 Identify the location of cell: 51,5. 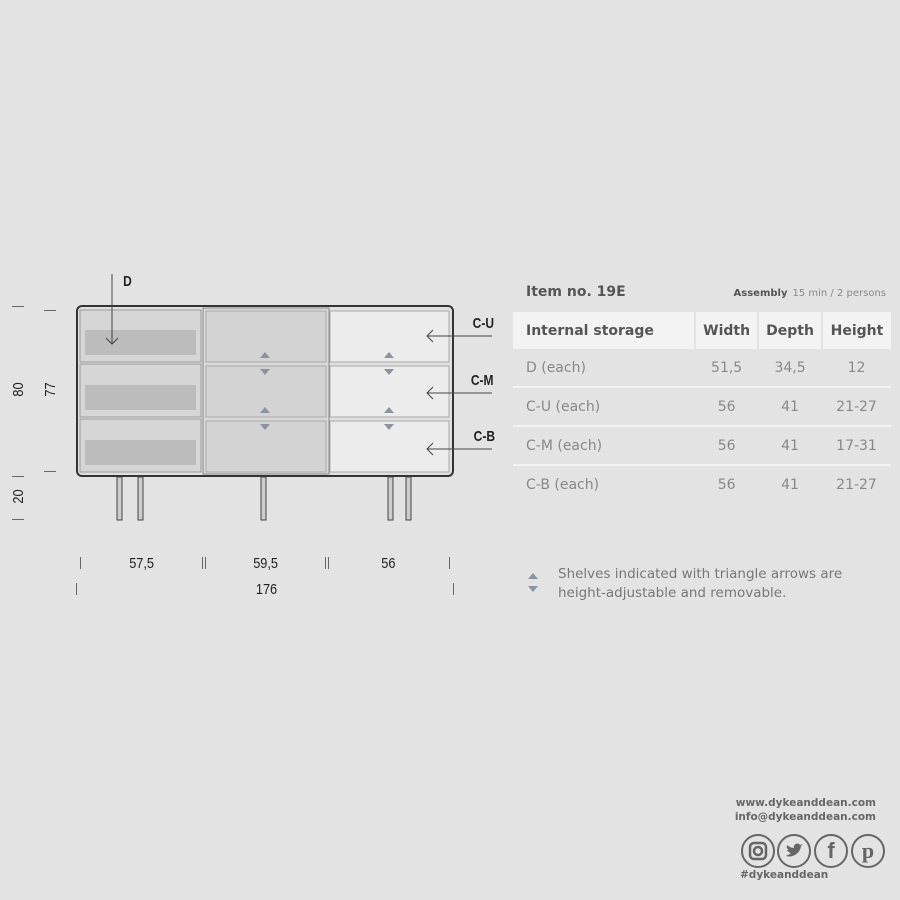
(727, 367).